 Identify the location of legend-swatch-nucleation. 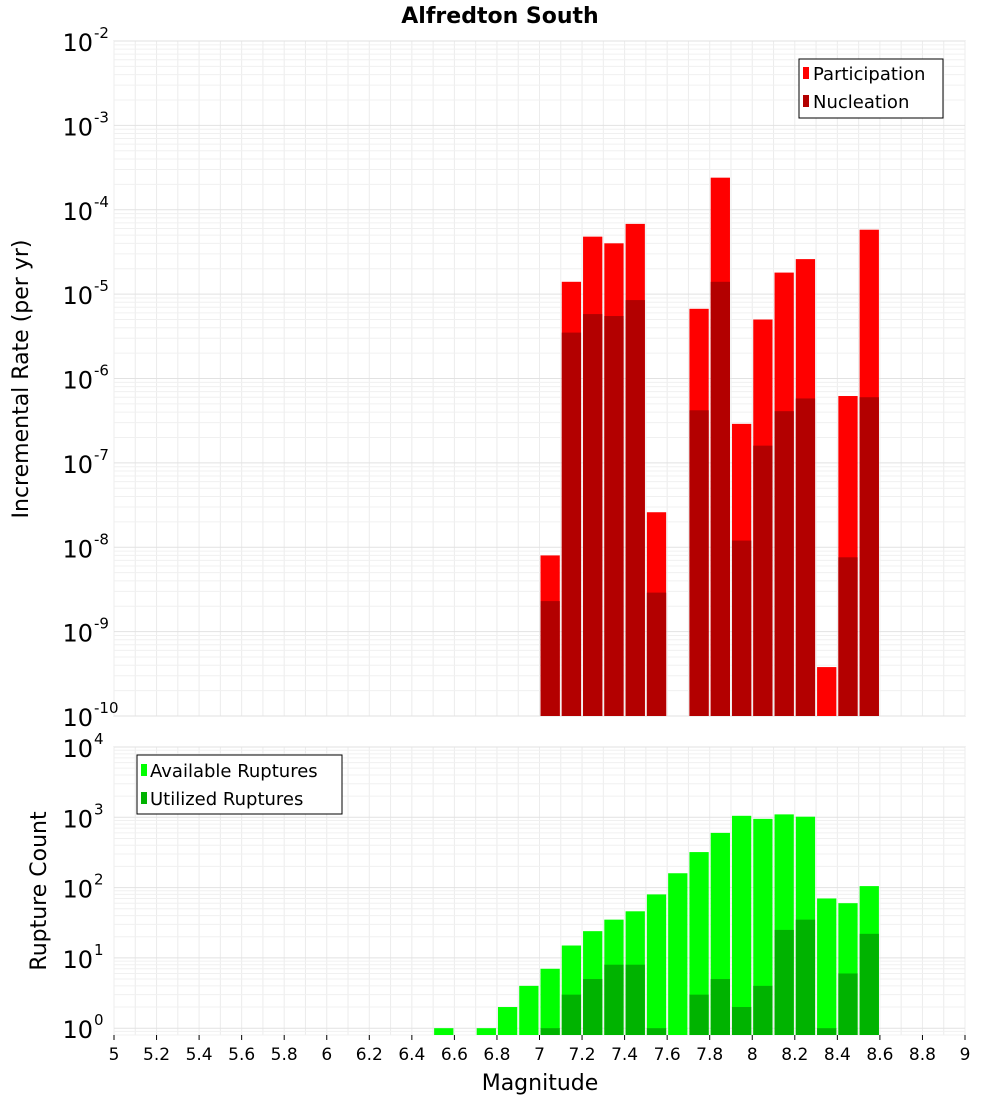
(806, 101).